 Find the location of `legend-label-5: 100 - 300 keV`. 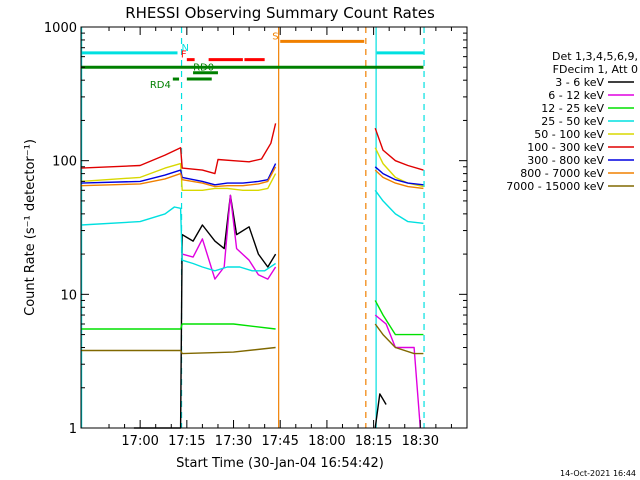

legend-label-5: 100 - 300 keV is located at coordinates (565, 147).